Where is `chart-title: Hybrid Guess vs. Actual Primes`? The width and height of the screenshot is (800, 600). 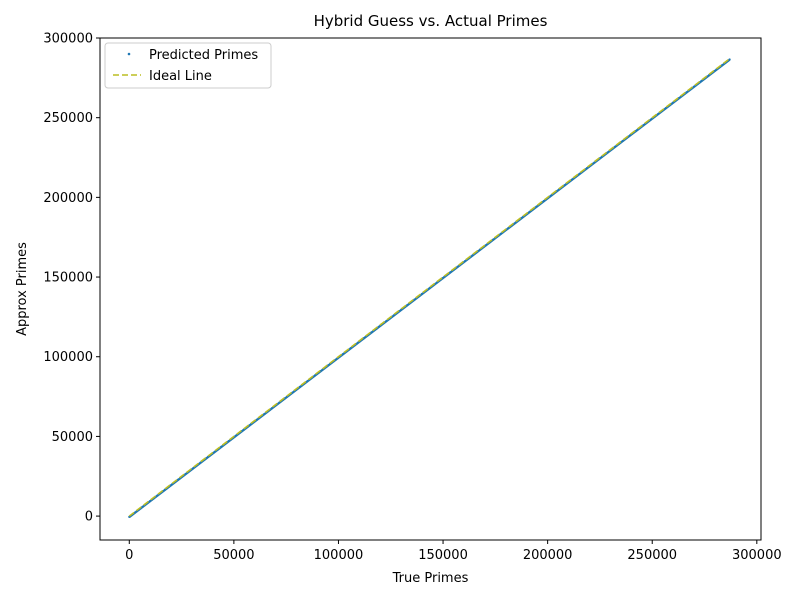
chart-title: Hybrid Guess vs. Actual Primes is located at coordinates (431, 21).